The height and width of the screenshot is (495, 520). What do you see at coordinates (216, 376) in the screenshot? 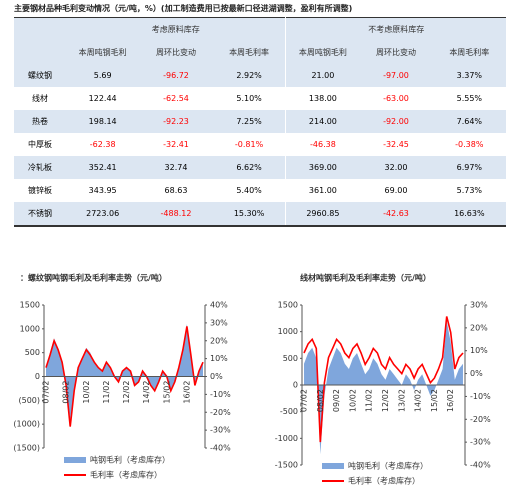
I see `y2-tick-label: 0%` at bounding box center [216, 376].